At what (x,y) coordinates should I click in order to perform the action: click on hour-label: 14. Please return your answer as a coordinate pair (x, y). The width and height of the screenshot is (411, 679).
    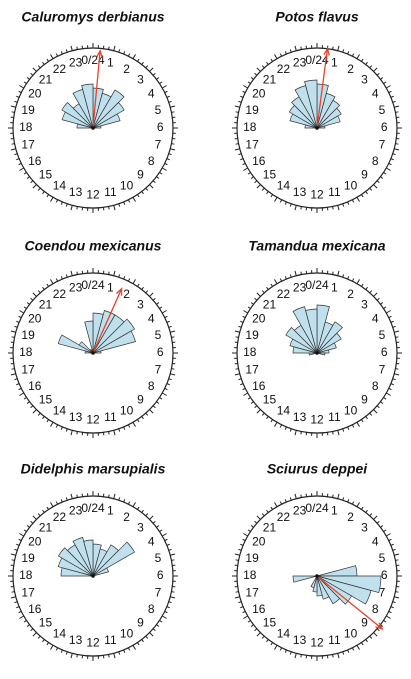
    Looking at the image, I should click on (284, 633).